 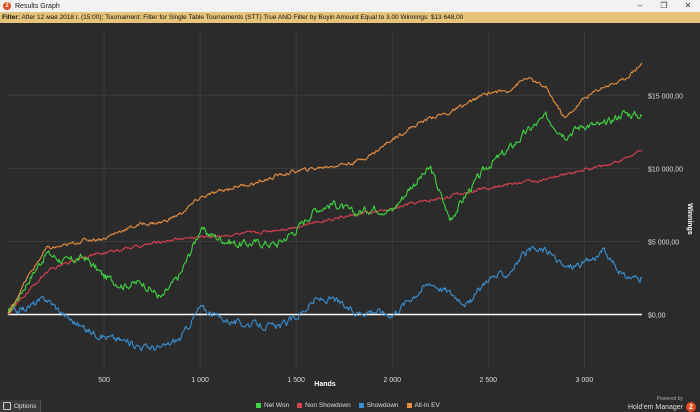 What do you see at coordinates (665, 96) in the screenshot?
I see `y-tick-label: $15 000,00` at bounding box center [665, 96].